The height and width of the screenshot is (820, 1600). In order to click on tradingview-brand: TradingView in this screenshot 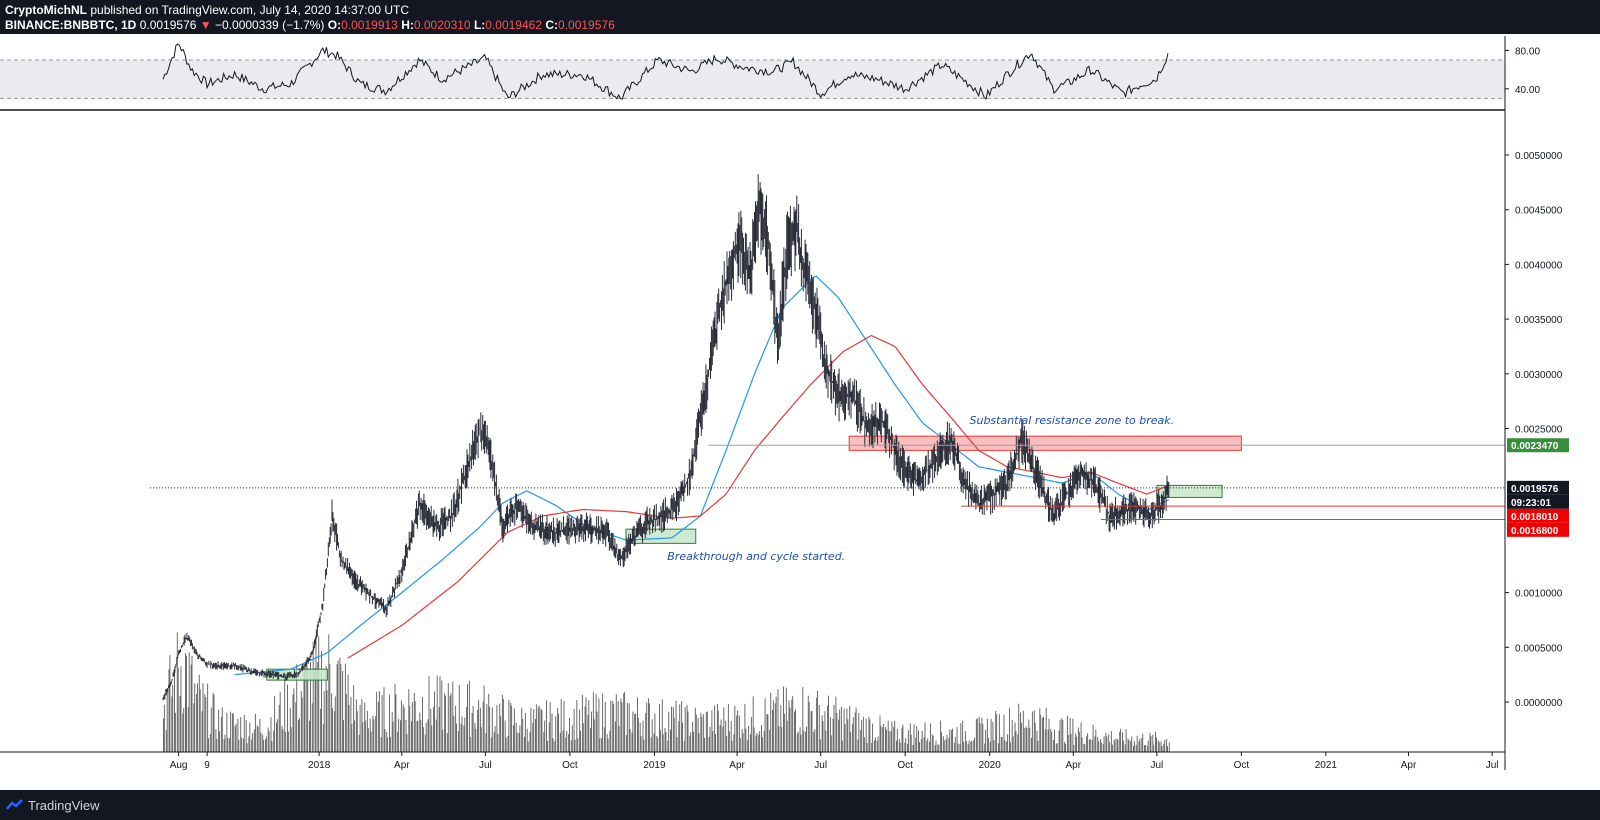, I will do `click(64, 805)`.